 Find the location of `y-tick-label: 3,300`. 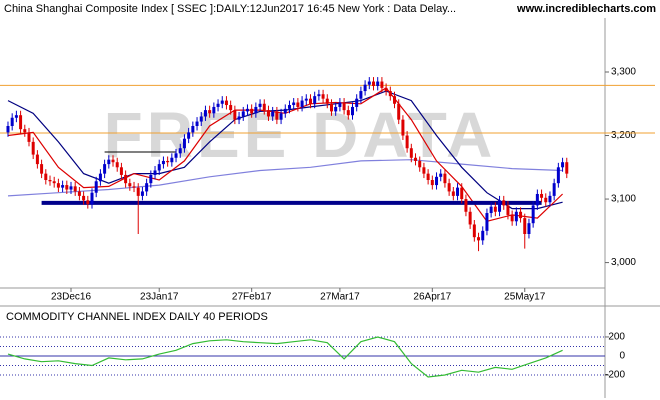

y-tick-label: 3,300 is located at coordinates (623, 72).